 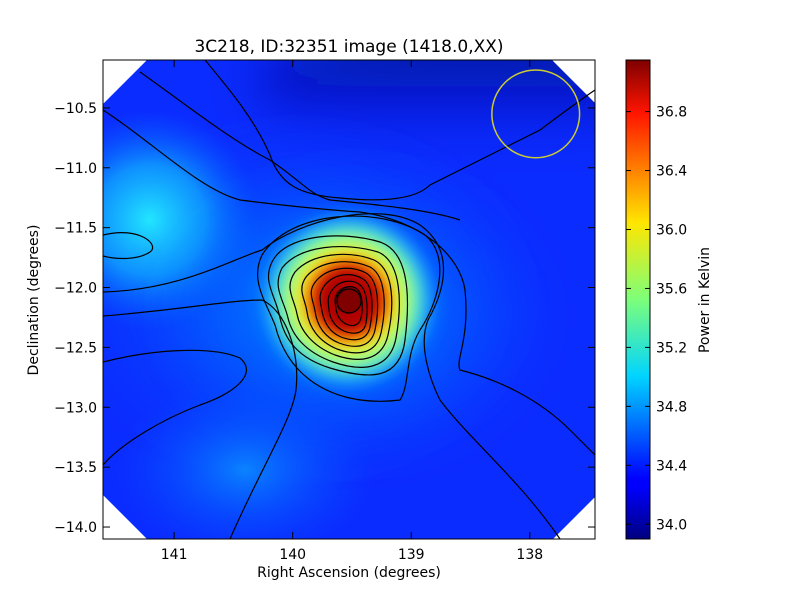 What do you see at coordinates (75, 109) in the screenshot?
I see `y-tick-label: −10.5` at bounding box center [75, 109].